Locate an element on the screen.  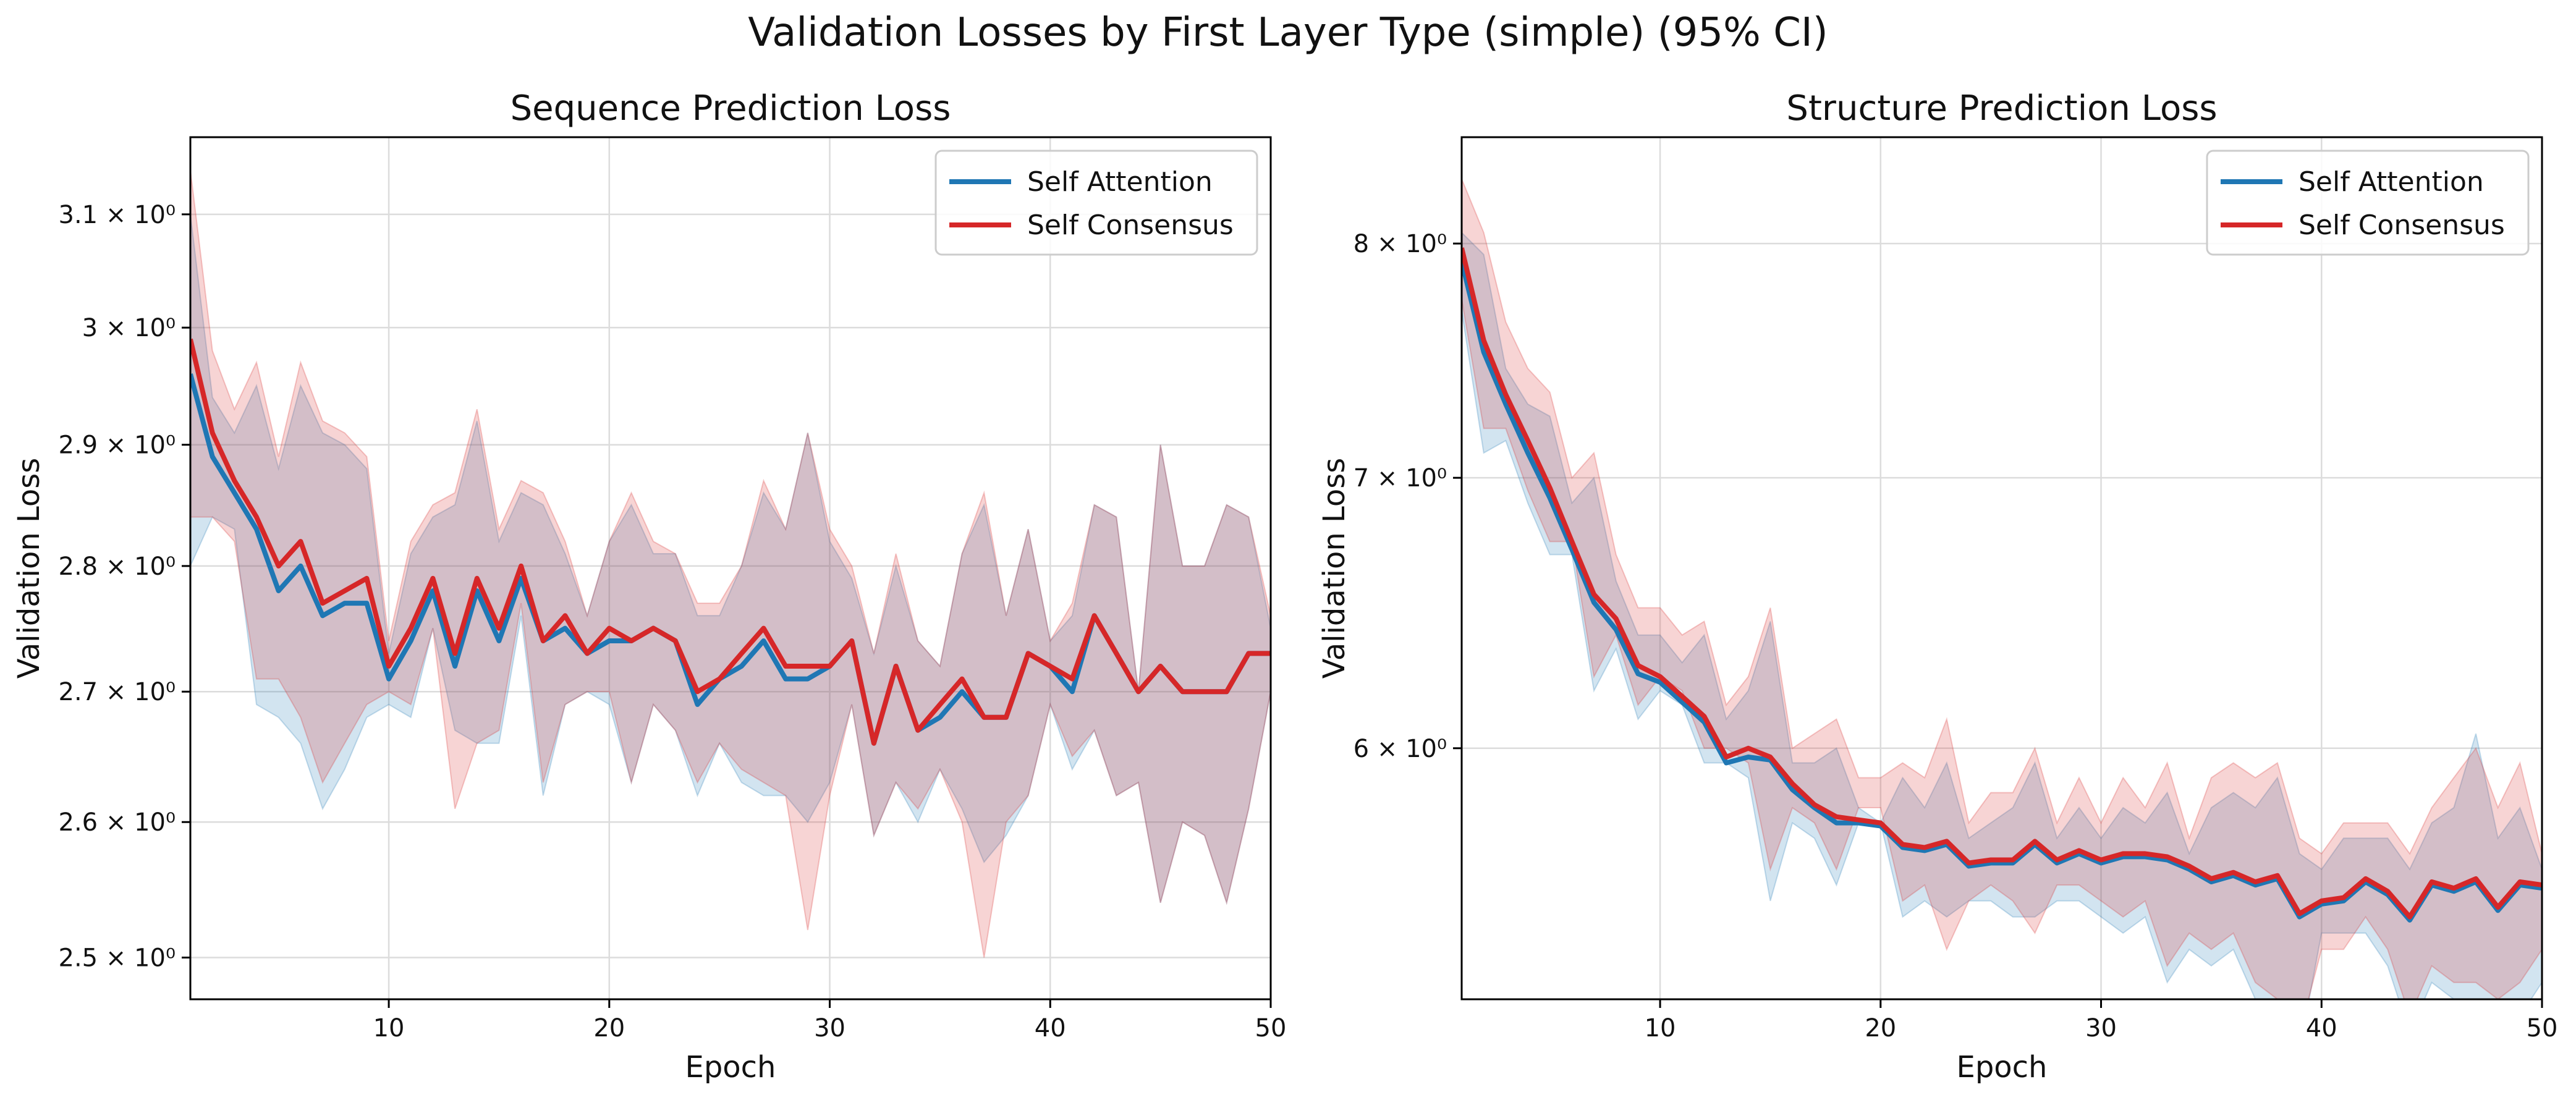
chart-title: Structure Prediction Loss is located at coordinates (2001, 108).